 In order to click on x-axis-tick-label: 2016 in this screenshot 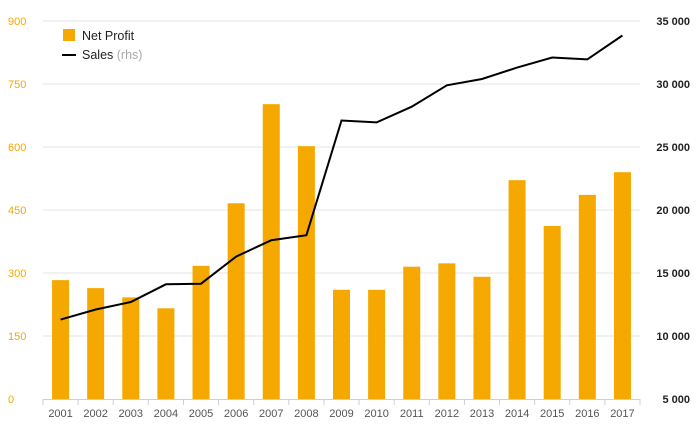, I will do `click(587, 414)`.